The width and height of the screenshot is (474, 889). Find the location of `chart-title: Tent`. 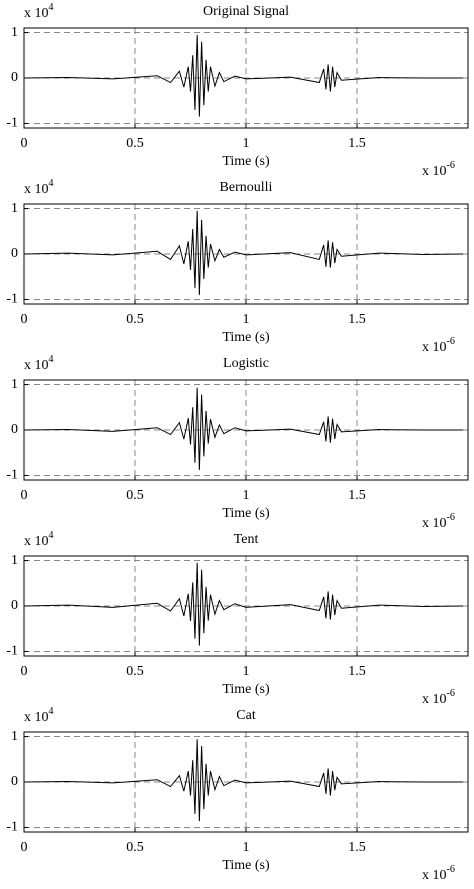

chart-title: Tent is located at coordinates (246, 539).